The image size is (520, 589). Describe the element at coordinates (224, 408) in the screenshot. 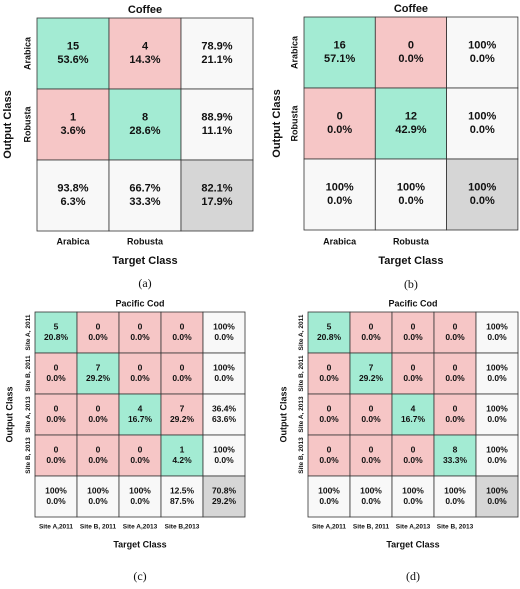

I see `summary-value: 36.4%` at that location.